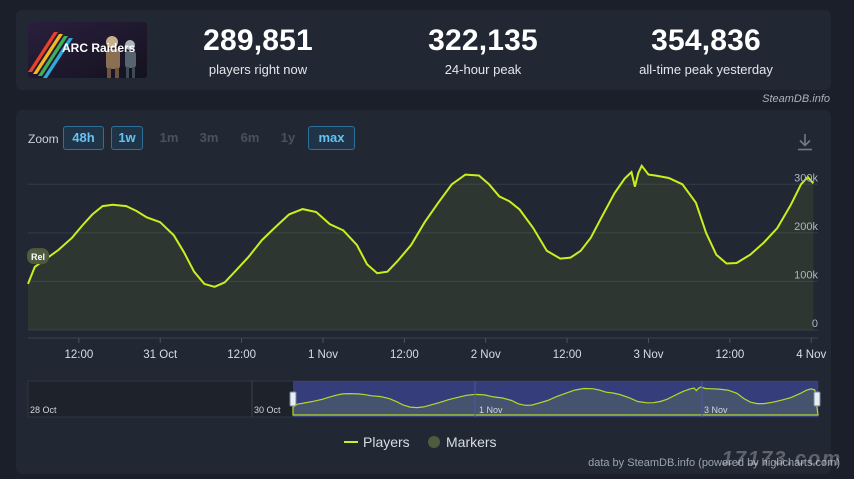  What do you see at coordinates (806, 178) in the screenshot?
I see `y-tick-label: 300k` at bounding box center [806, 178].